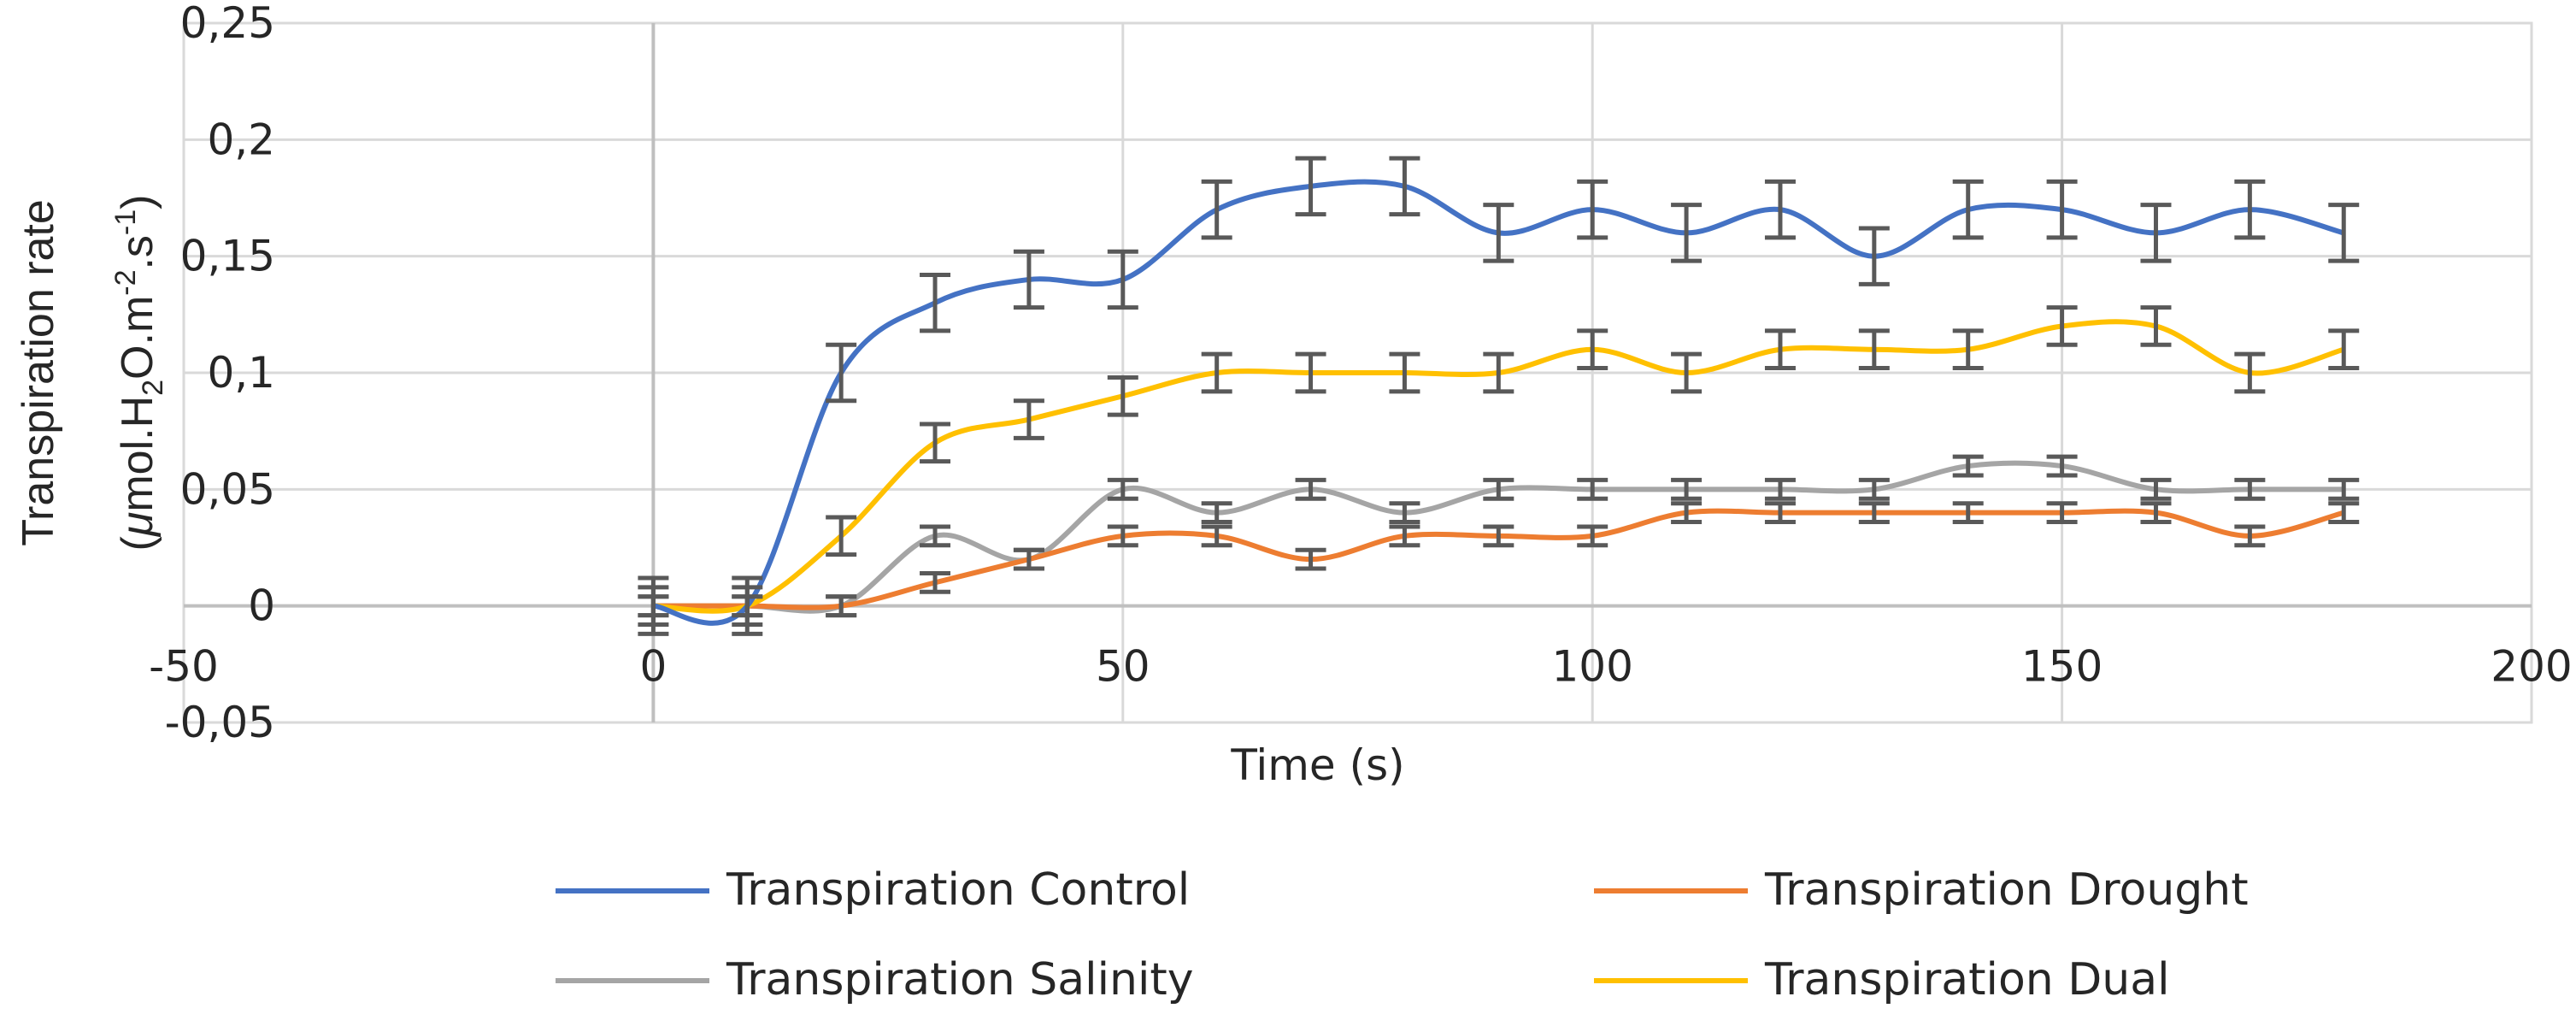 Image resolution: width=2576 pixels, height=1026 pixels. What do you see at coordinates (227, 256) in the screenshot?
I see `y-tick-label: 0,15` at bounding box center [227, 256].